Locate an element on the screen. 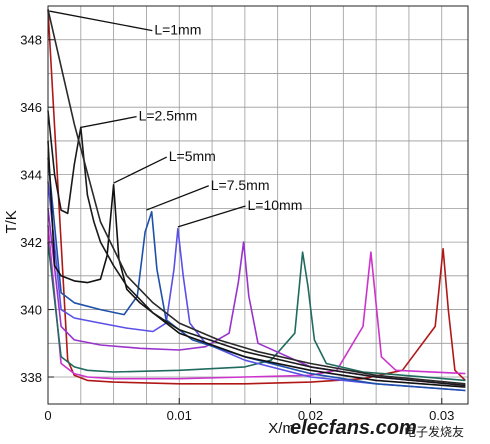  y-tick-label: 346 is located at coordinates (31, 107).